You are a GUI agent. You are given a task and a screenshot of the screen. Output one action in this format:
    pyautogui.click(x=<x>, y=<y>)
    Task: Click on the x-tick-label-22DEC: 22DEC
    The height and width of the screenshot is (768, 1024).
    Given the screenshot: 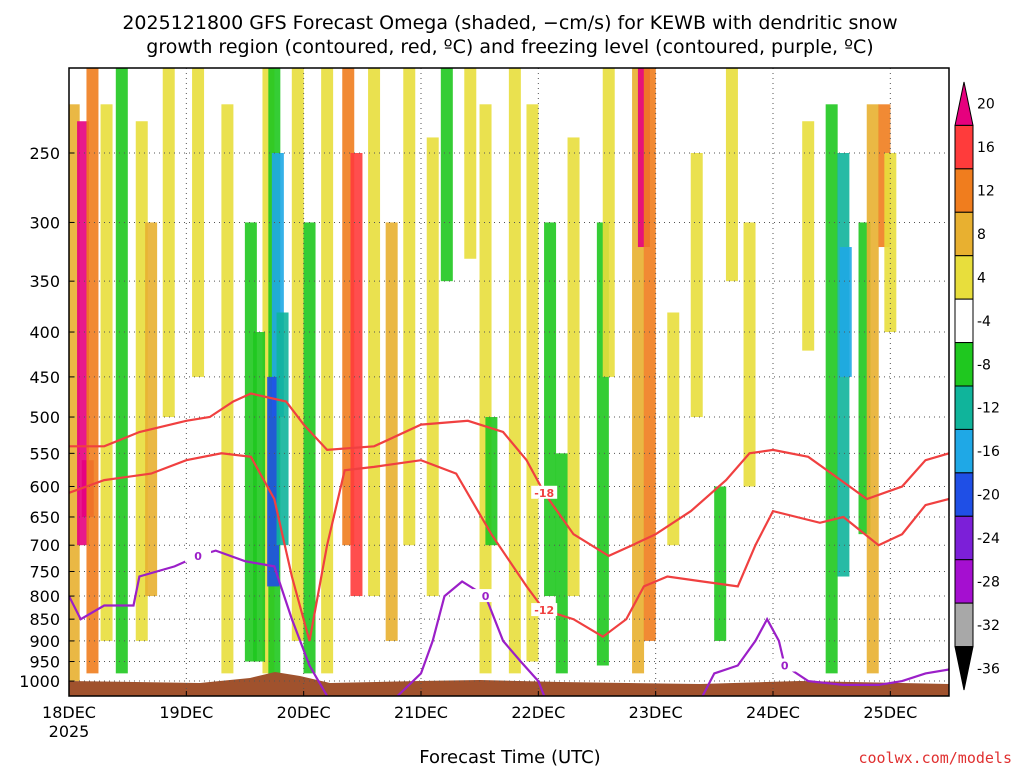 What is the action you would take?
    pyautogui.click(x=538, y=712)
    